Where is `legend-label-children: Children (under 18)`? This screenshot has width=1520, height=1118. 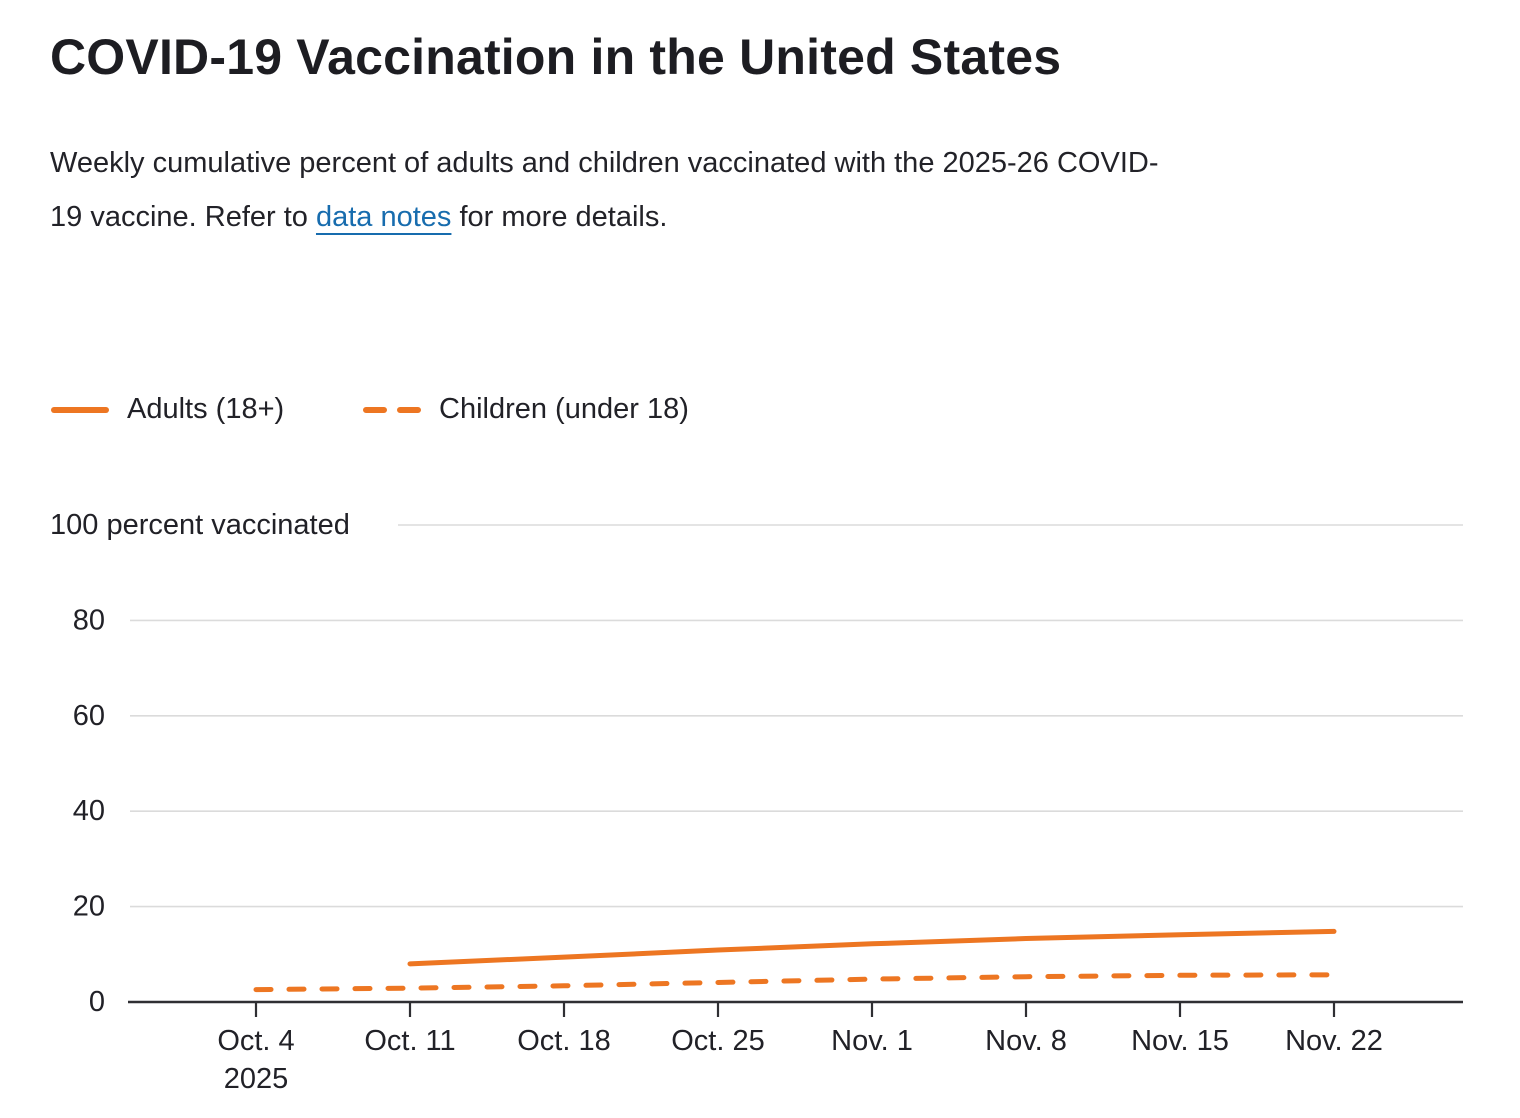 legend-label-children: Children (under 18) is located at coordinates (564, 409).